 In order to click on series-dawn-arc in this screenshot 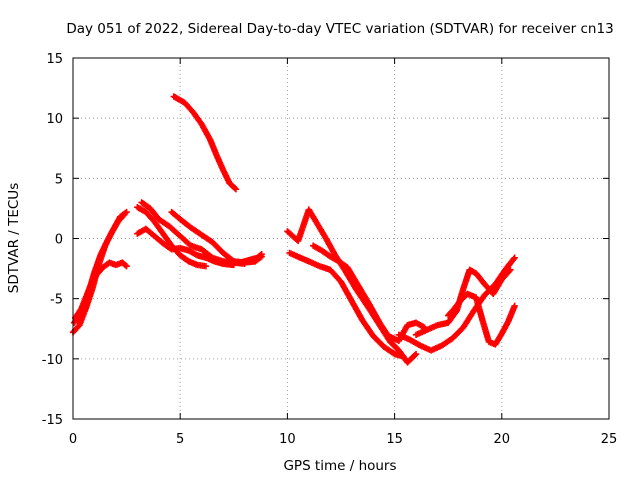, I will do `click(172, 237)`.